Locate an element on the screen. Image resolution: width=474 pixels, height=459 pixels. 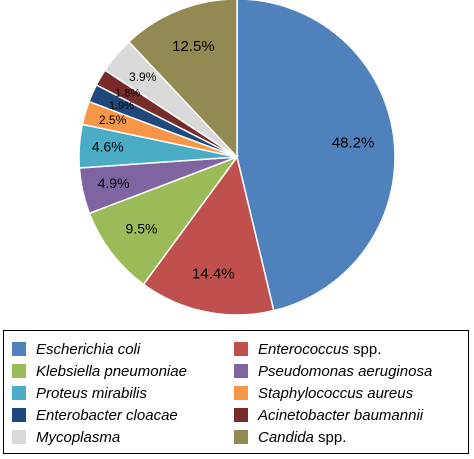
legend-item: Enterococcus spp. is located at coordinates (349, 349).